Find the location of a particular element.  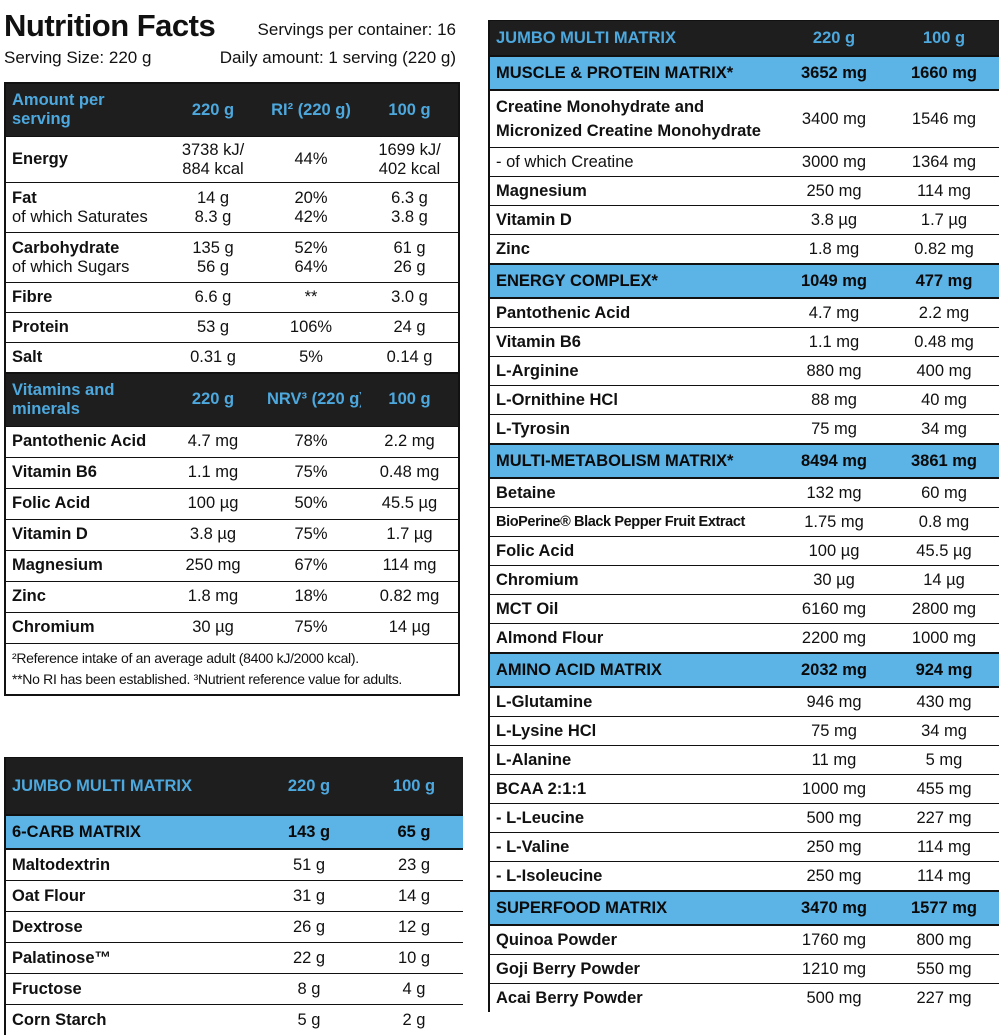

value-per-serving: 3652 mg is located at coordinates (834, 73).